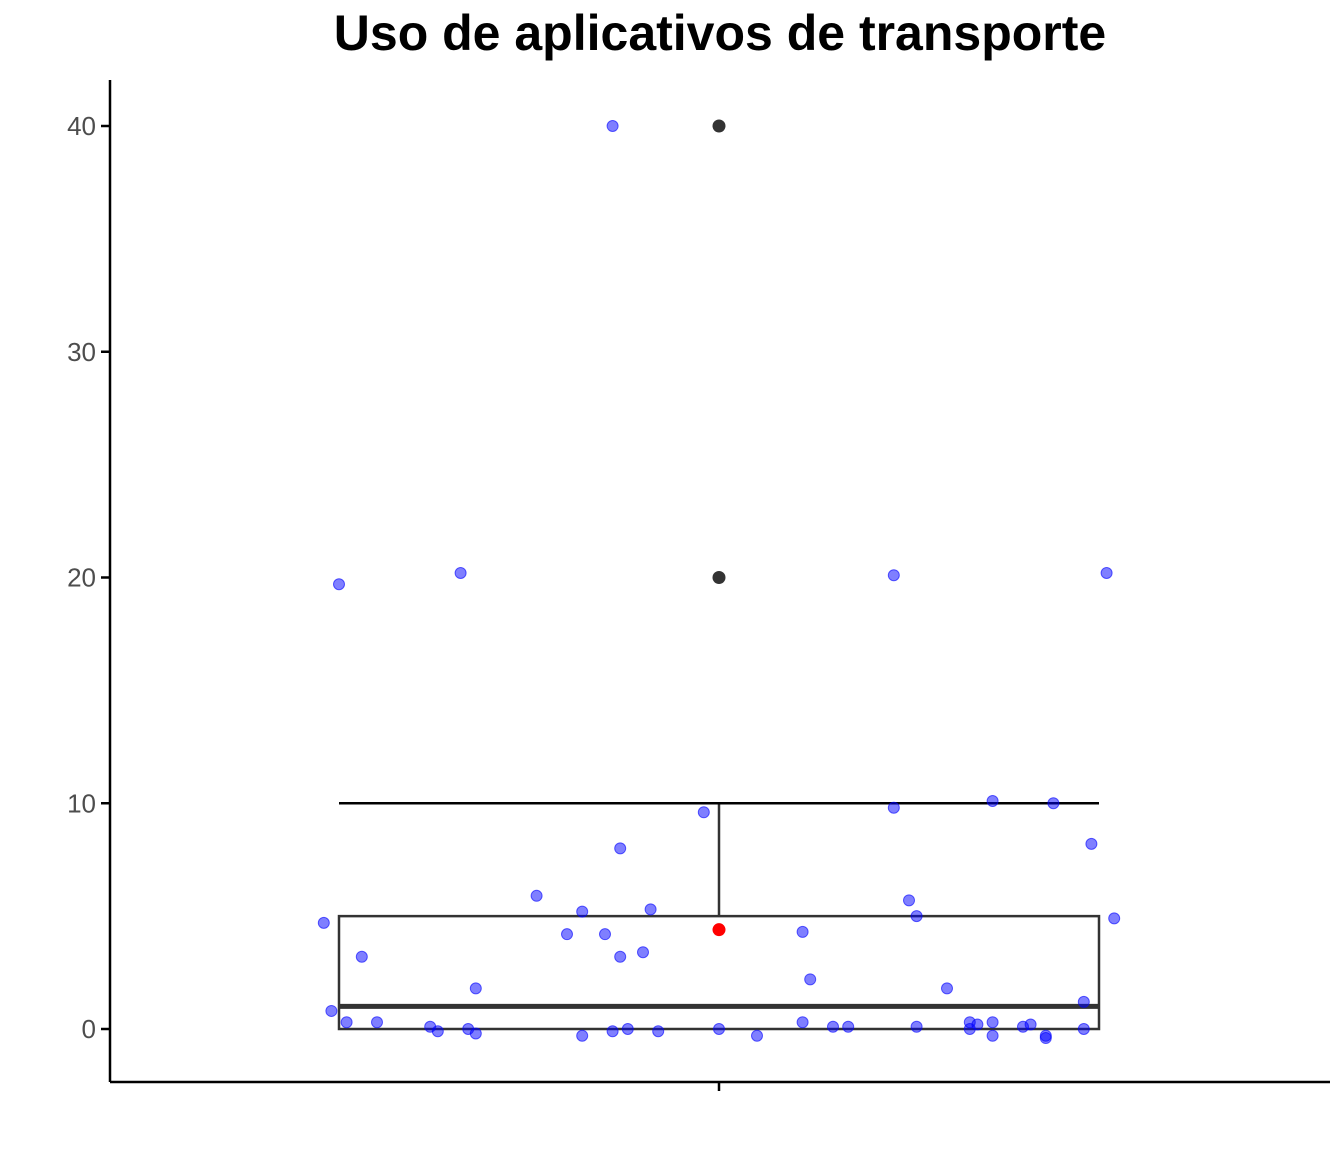 The width and height of the screenshot is (1344, 1152). I want to click on y-tick-label: 0, so click(89, 1029).